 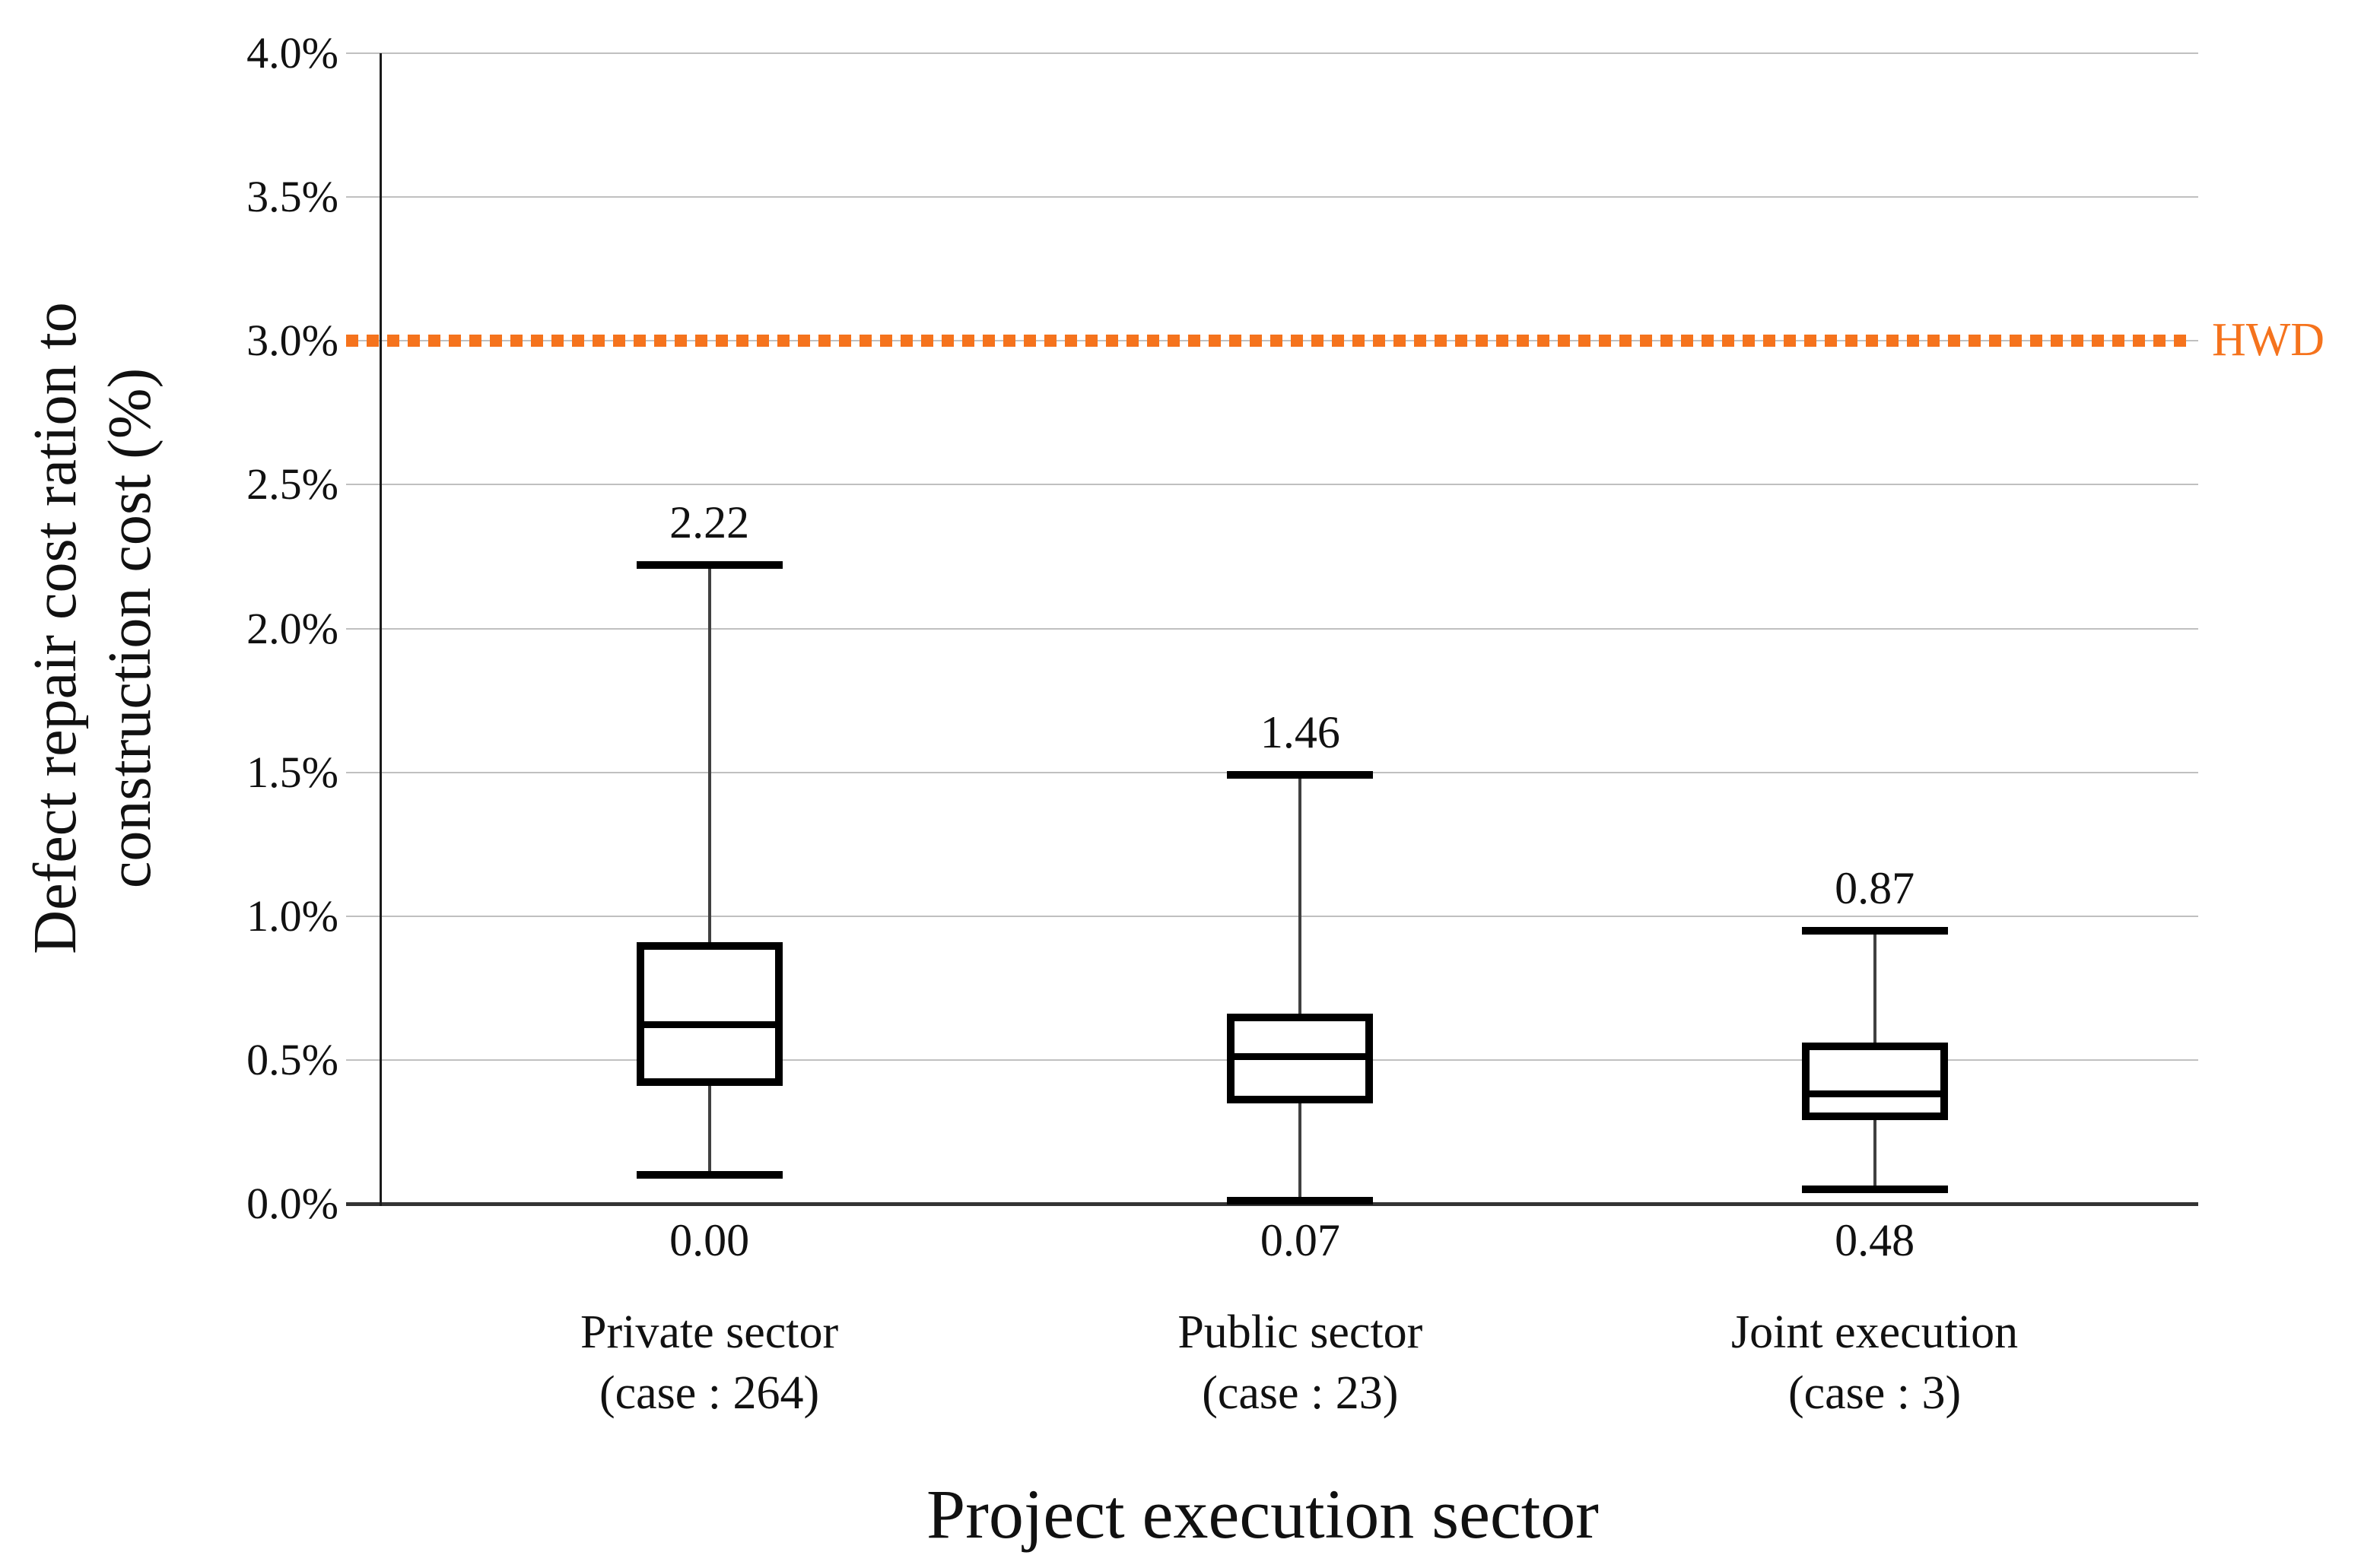 What do you see at coordinates (381, 629) in the screenshot?
I see `y-axis-line` at bounding box center [381, 629].